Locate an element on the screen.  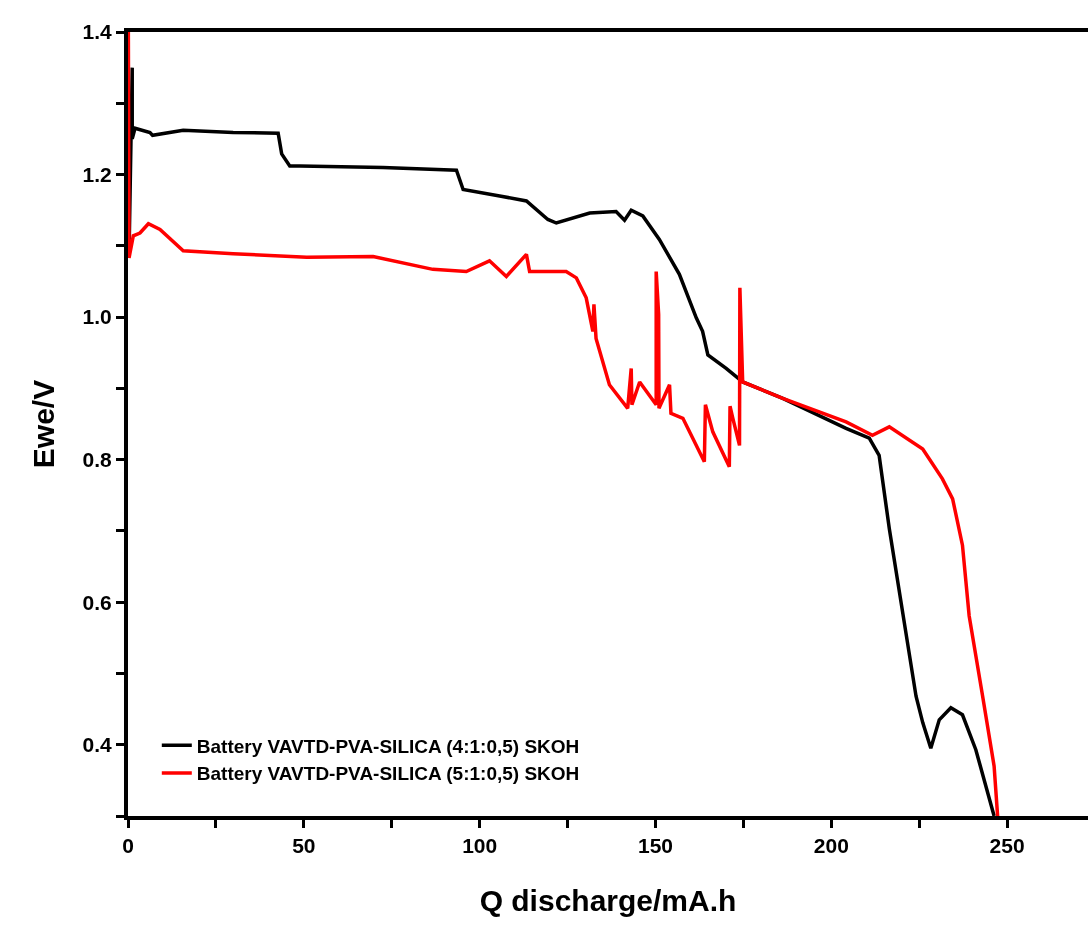
x-tick-label: 0 is located at coordinates (128, 846).